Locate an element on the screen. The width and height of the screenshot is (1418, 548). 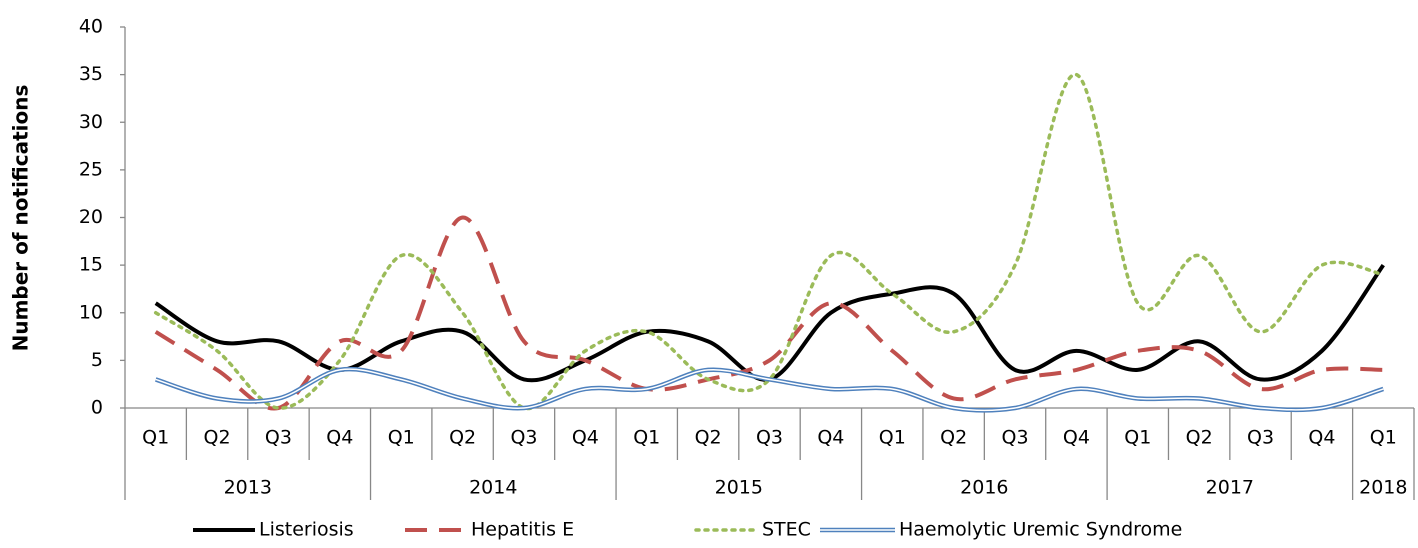
x-group-label: 2013 is located at coordinates (248, 488).